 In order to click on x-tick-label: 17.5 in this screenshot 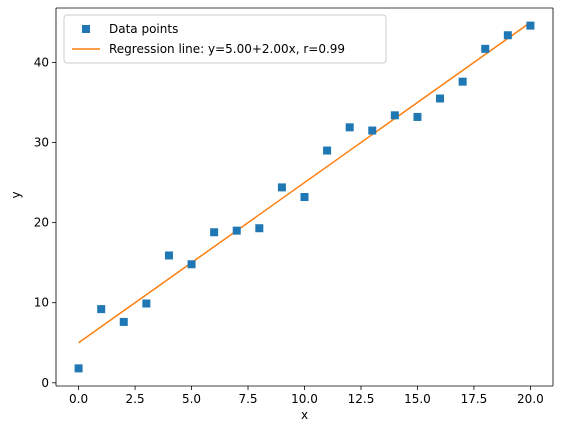, I will do `click(474, 399)`.